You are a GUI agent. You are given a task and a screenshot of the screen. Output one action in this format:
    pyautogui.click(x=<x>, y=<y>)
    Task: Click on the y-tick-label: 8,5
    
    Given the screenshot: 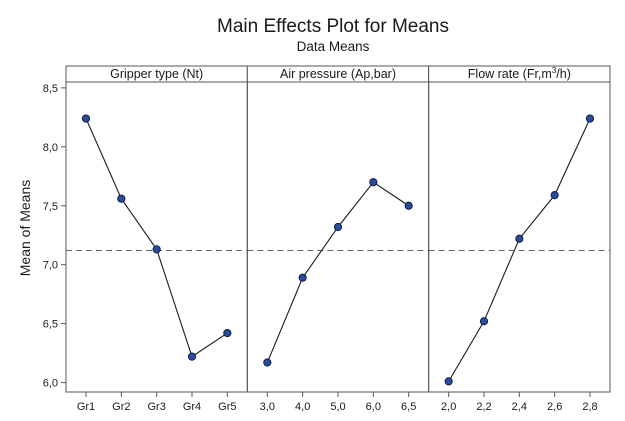 What is the action you would take?
    pyautogui.click(x=50, y=89)
    